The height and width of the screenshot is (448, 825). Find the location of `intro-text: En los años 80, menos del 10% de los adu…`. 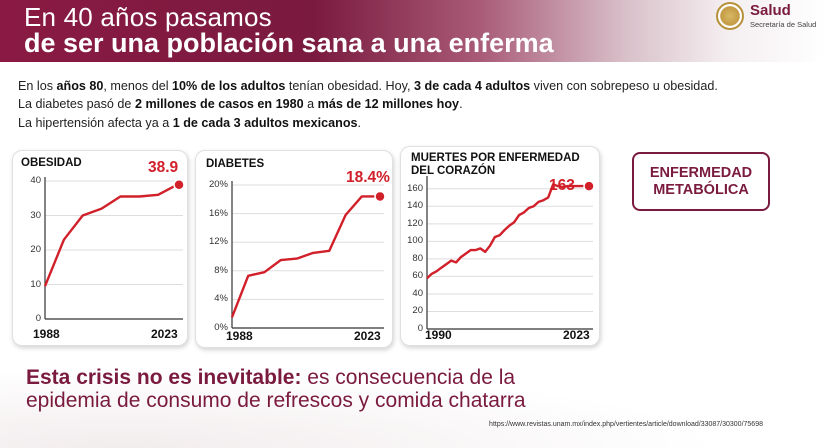

intro-text: En los años 80, menos del 10% de los adu… is located at coordinates (368, 104).